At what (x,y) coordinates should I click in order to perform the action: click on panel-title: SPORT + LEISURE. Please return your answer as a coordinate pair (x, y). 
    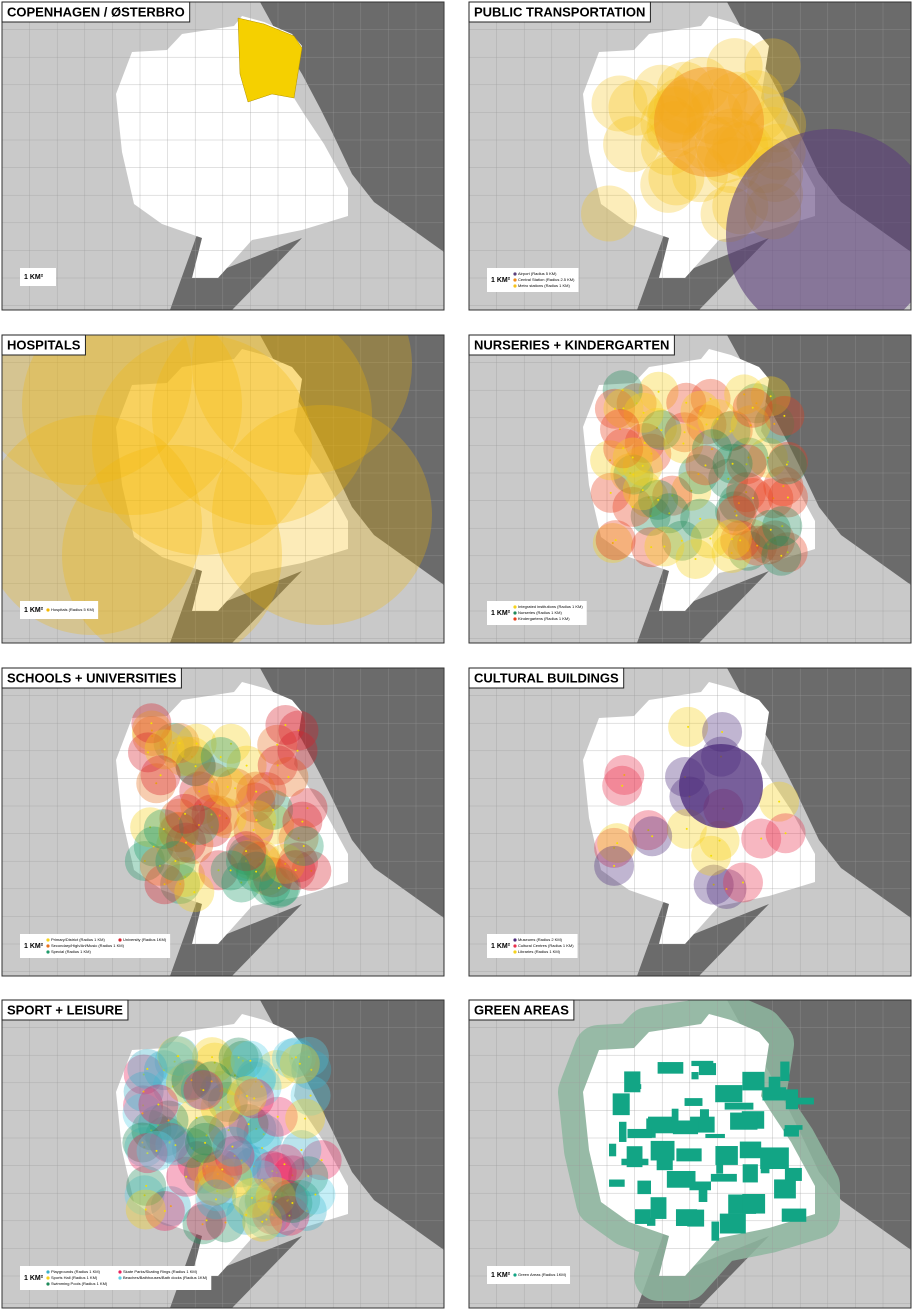
    Looking at the image, I should click on (65, 1009).